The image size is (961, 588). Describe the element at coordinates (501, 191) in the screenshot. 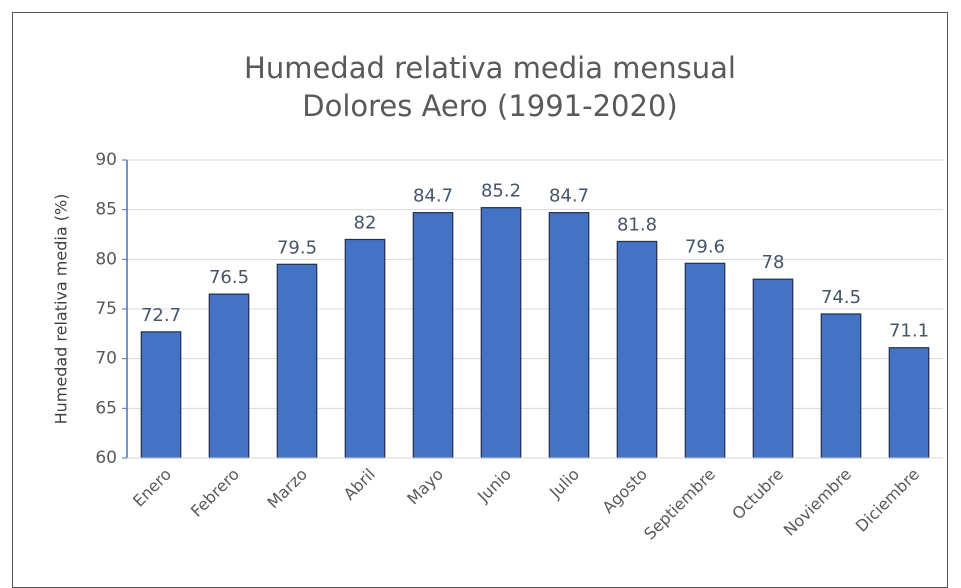

I see `data-label: 85.2` at that location.